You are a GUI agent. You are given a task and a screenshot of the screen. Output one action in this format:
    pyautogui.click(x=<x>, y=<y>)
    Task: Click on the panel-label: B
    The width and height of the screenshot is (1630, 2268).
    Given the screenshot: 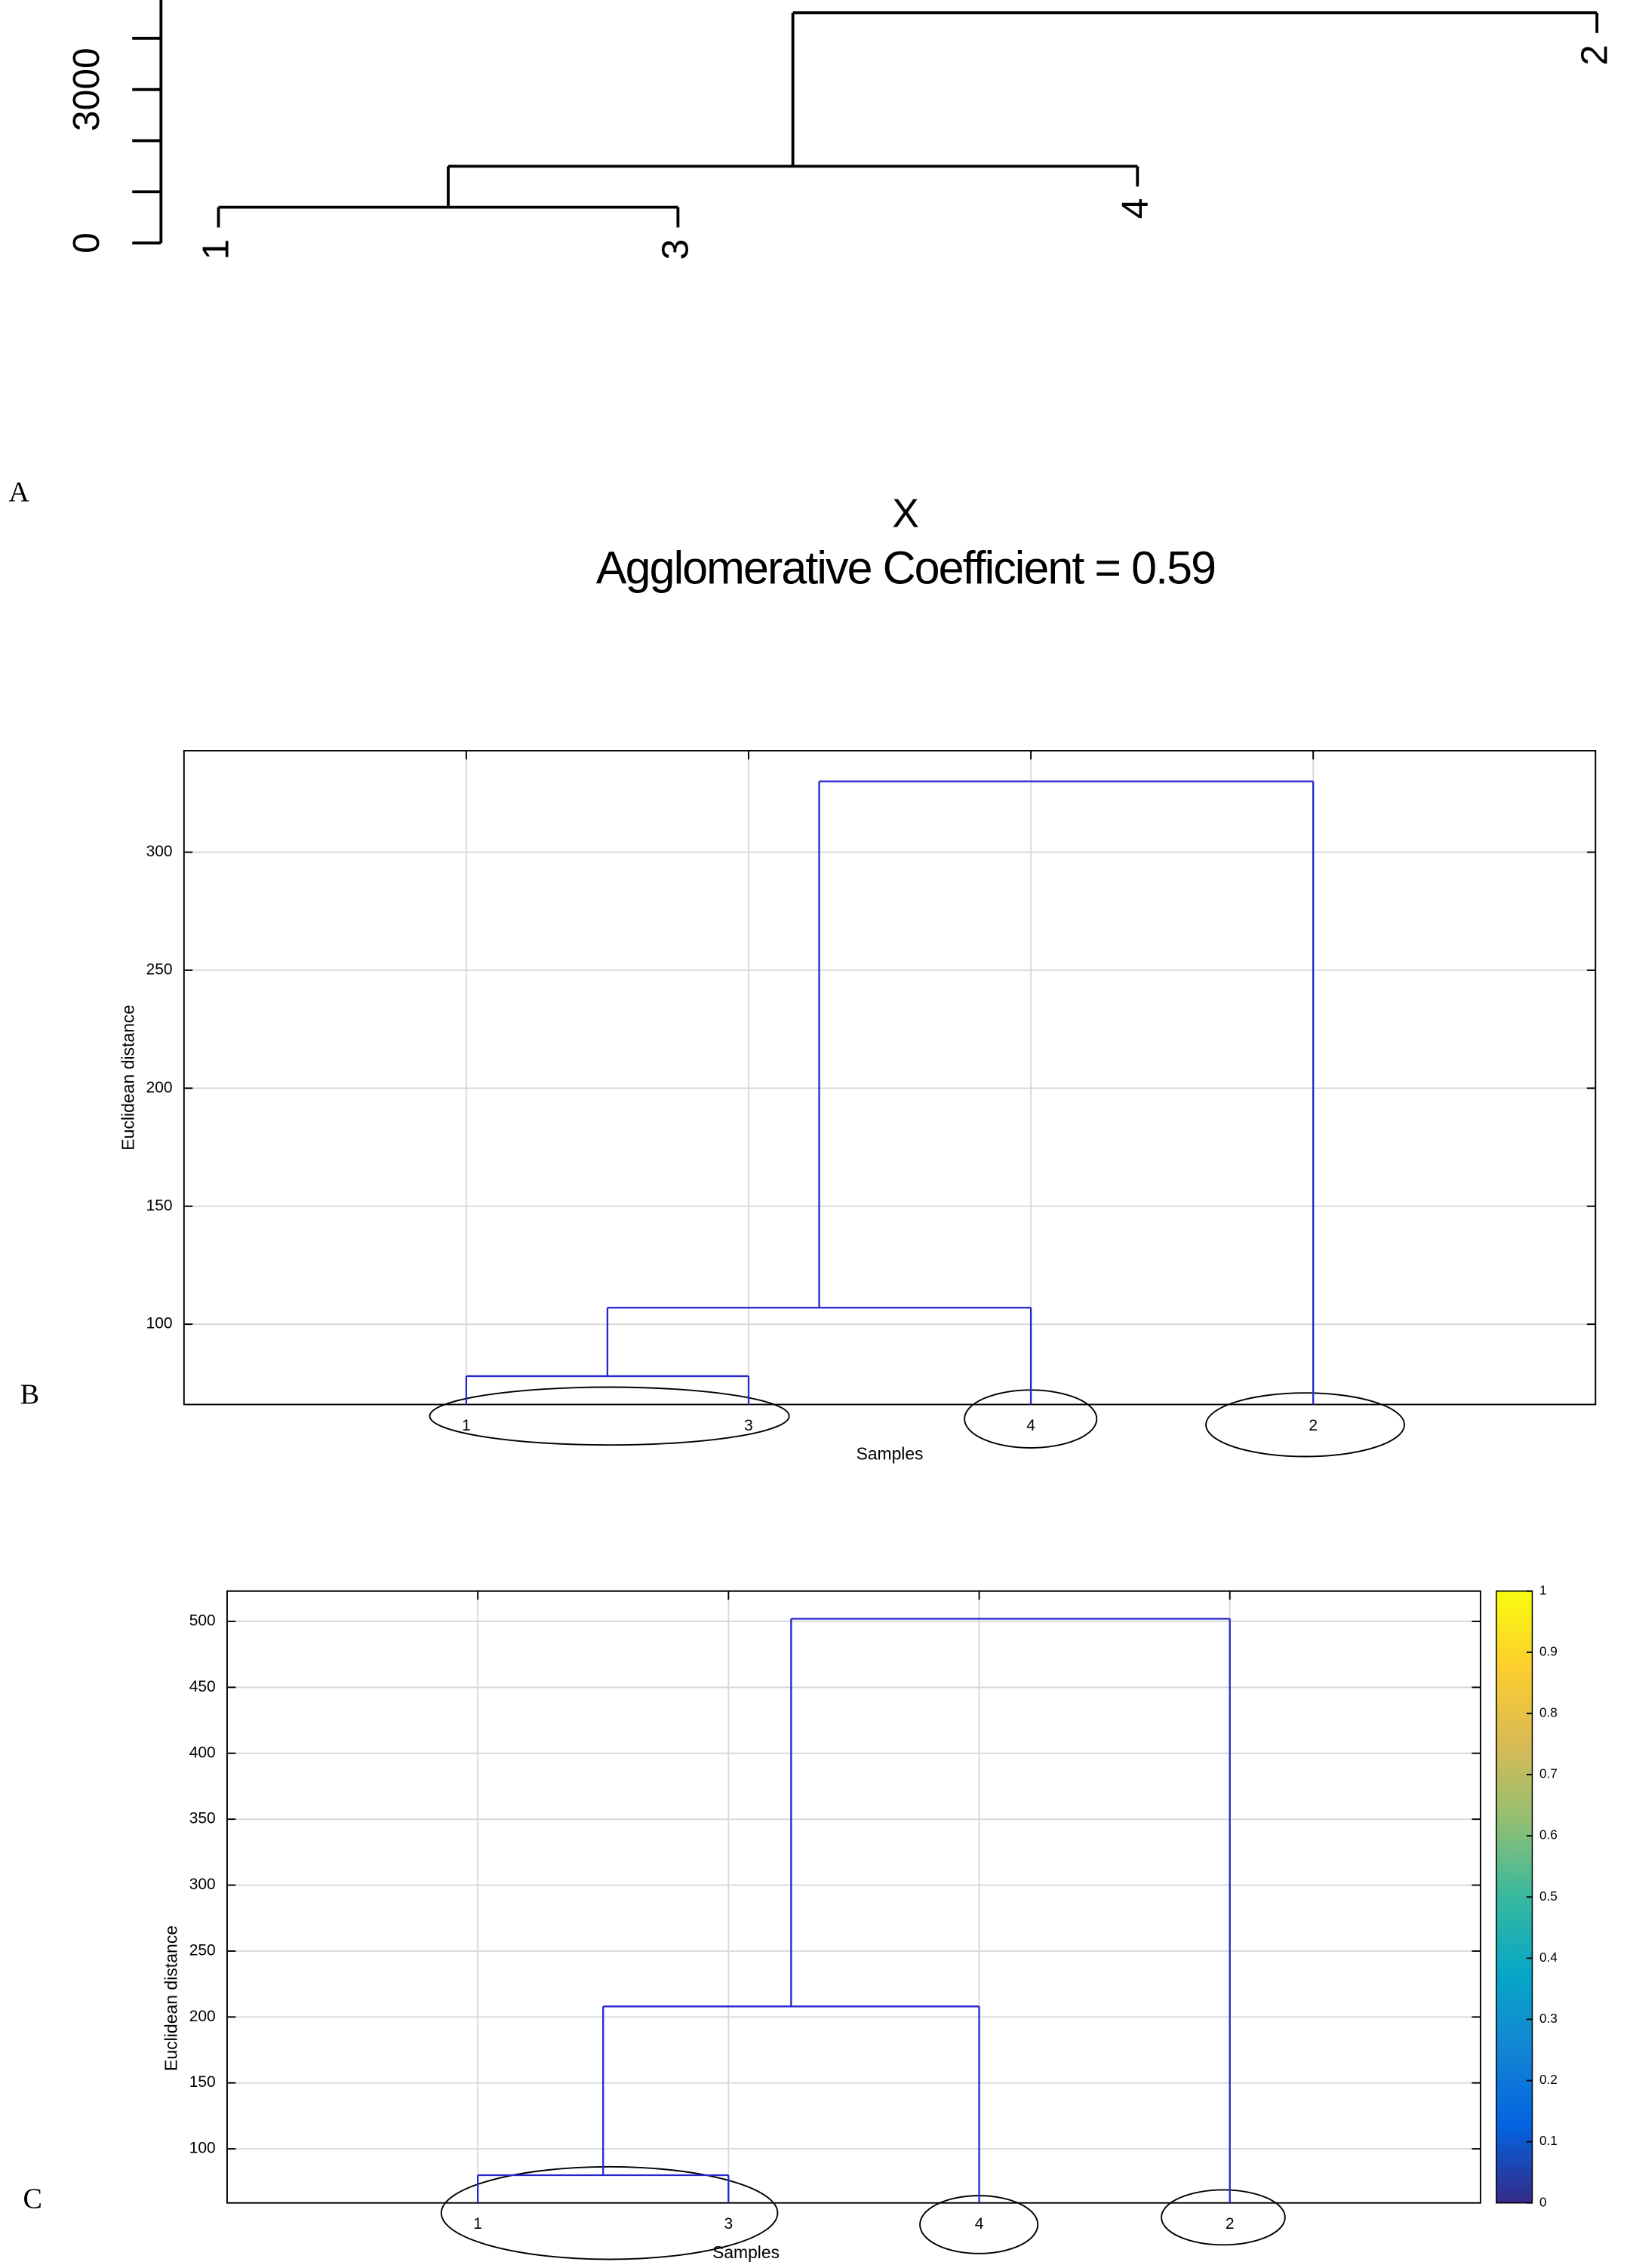 What is the action you would take?
    pyautogui.click(x=29, y=1395)
    